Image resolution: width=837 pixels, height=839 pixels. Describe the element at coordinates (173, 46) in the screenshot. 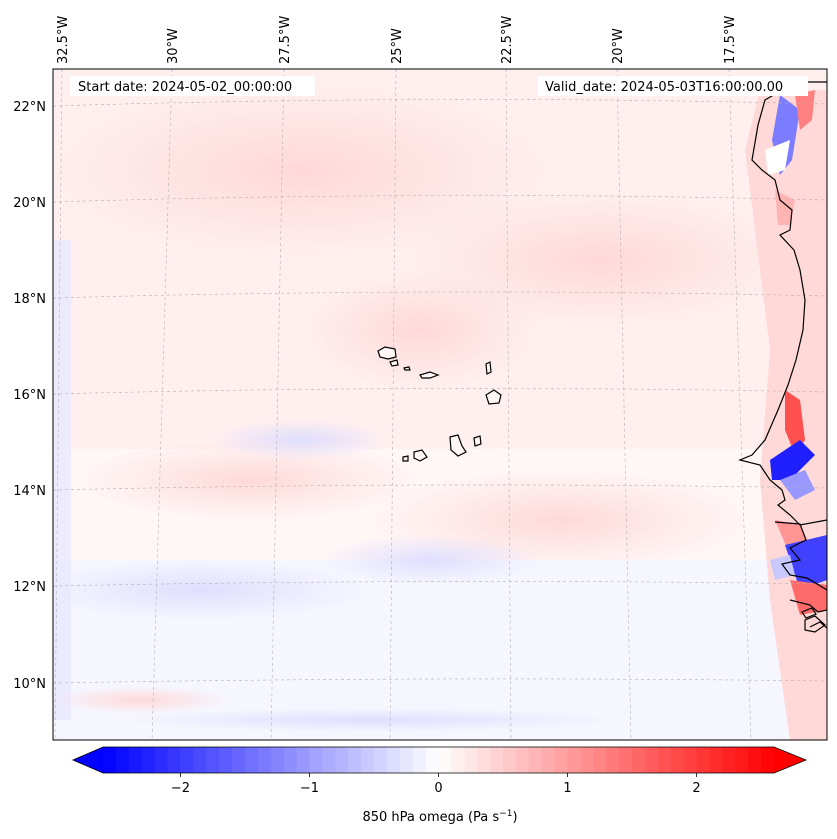

I see `lon-label-30w: 30°W` at that location.